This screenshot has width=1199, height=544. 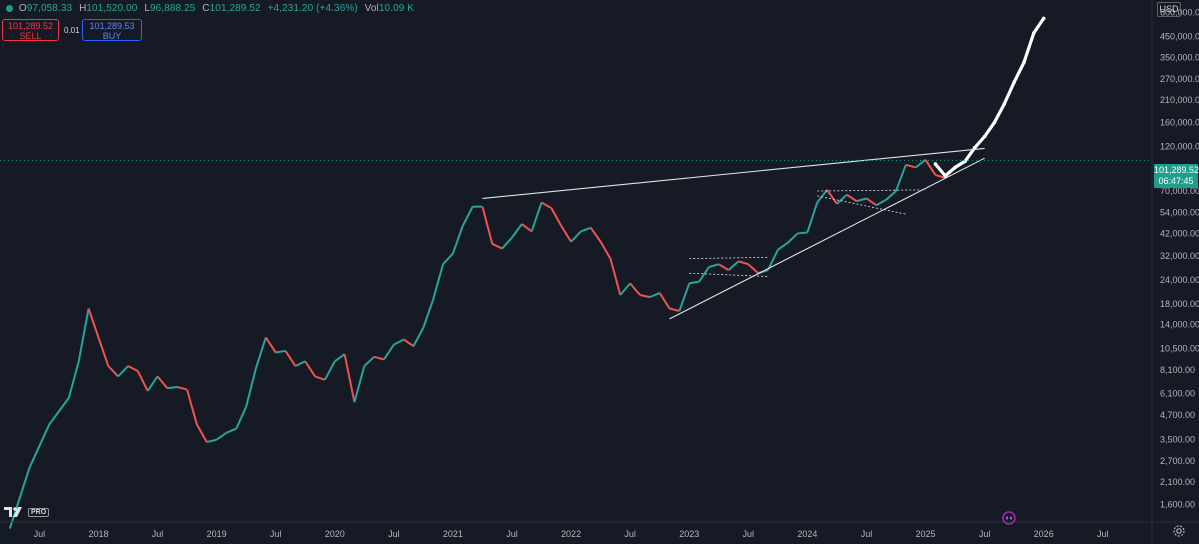 I want to click on sell-button: 101,289.52 SELL, so click(x=30, y=30).